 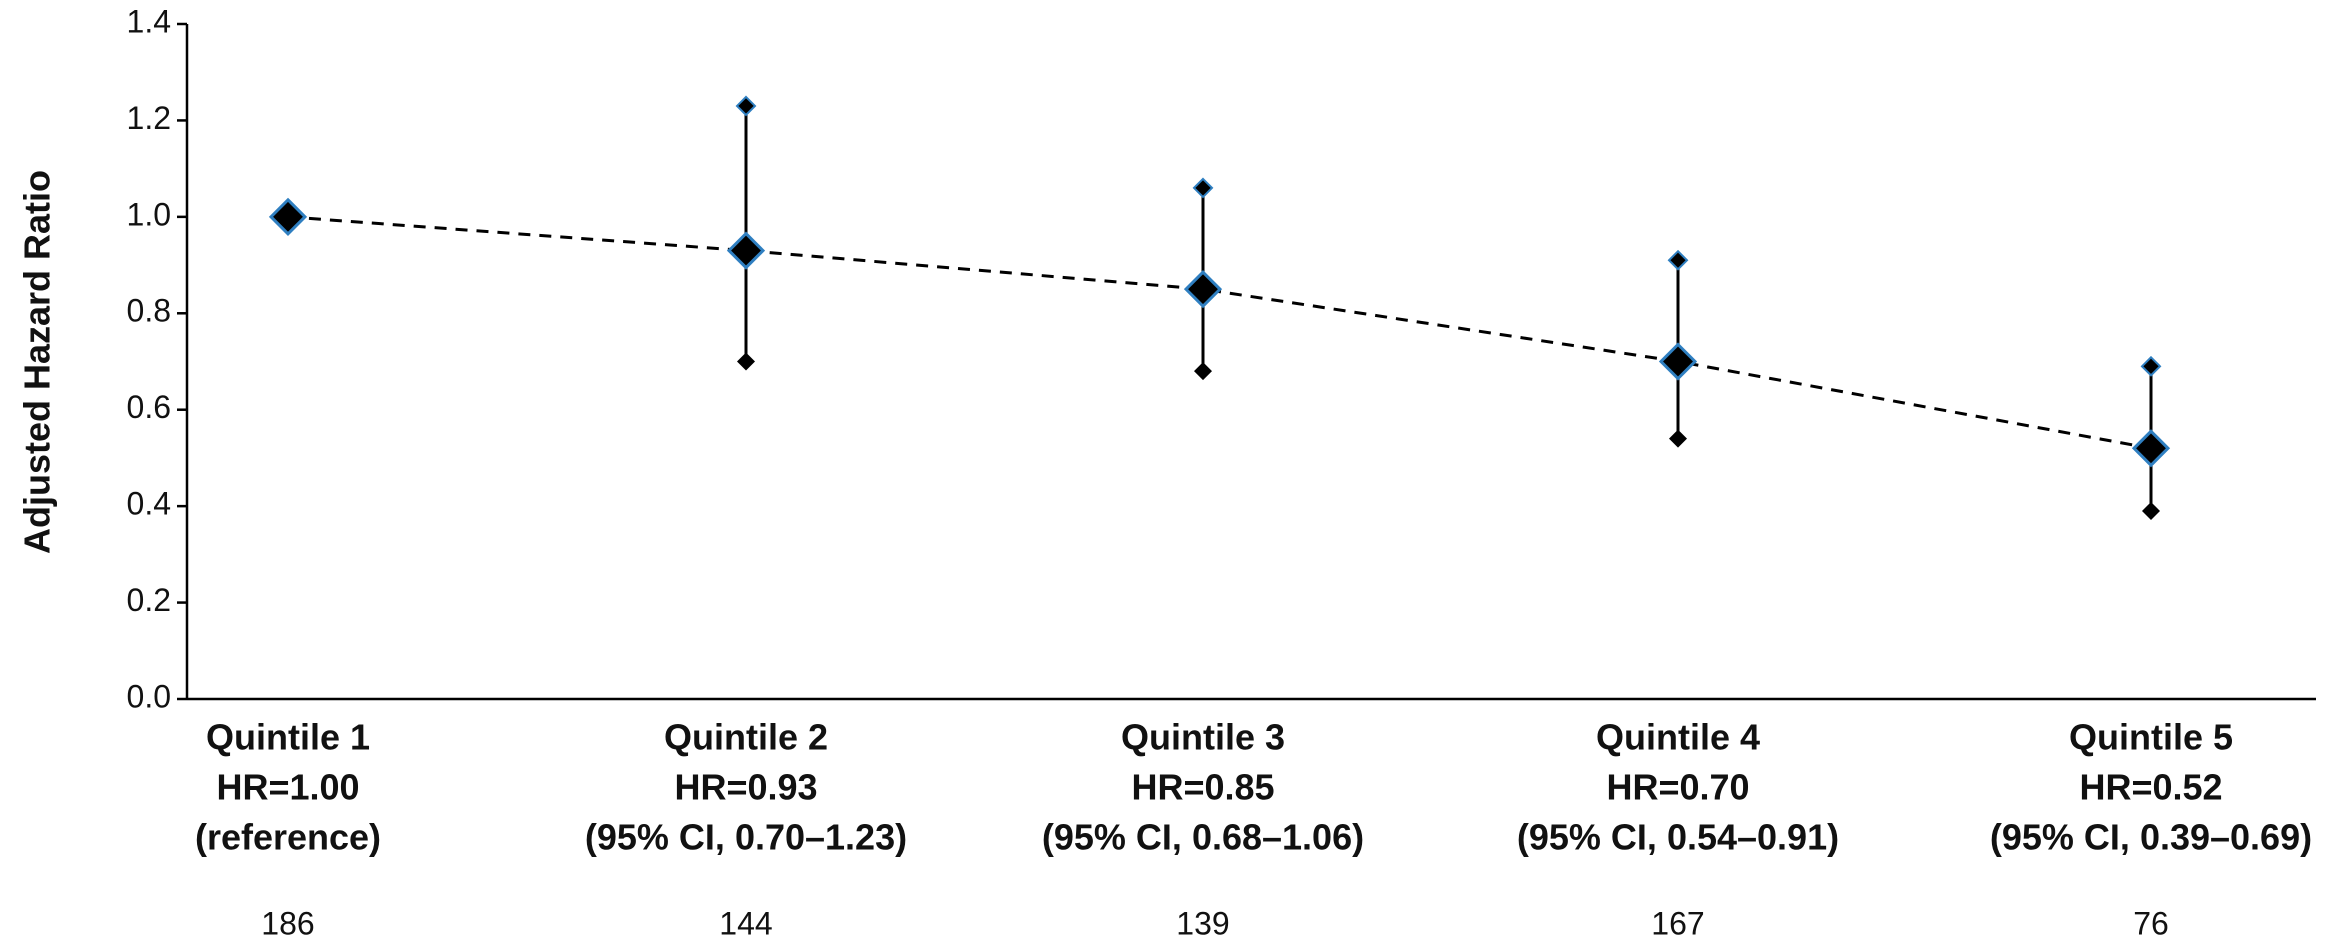 What do you see at coordinates (1202, 787) in the screenshot?
I see `x-tick-label: HR=0.85` at bounding box center [1202, 787].